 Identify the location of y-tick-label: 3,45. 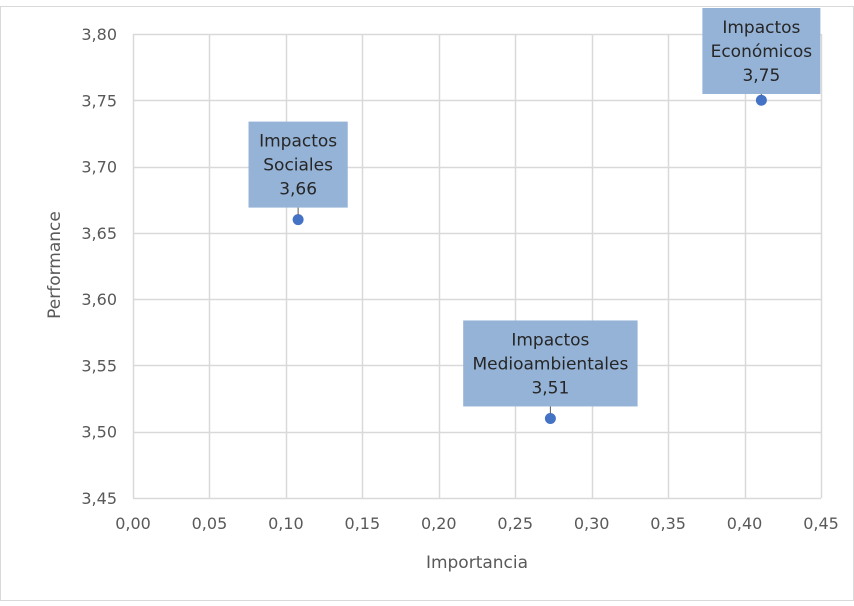
(99, 498).